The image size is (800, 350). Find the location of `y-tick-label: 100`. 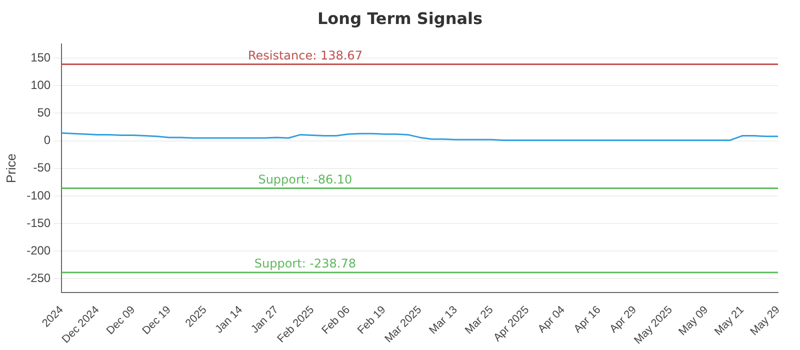

y-tick-label: 100 is located at coordinates (40, 85).